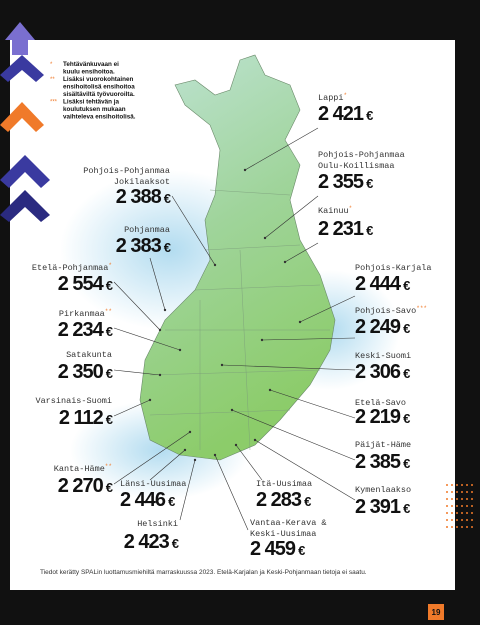  I want to click on region-value: 2 383 €, so click(143, 246).